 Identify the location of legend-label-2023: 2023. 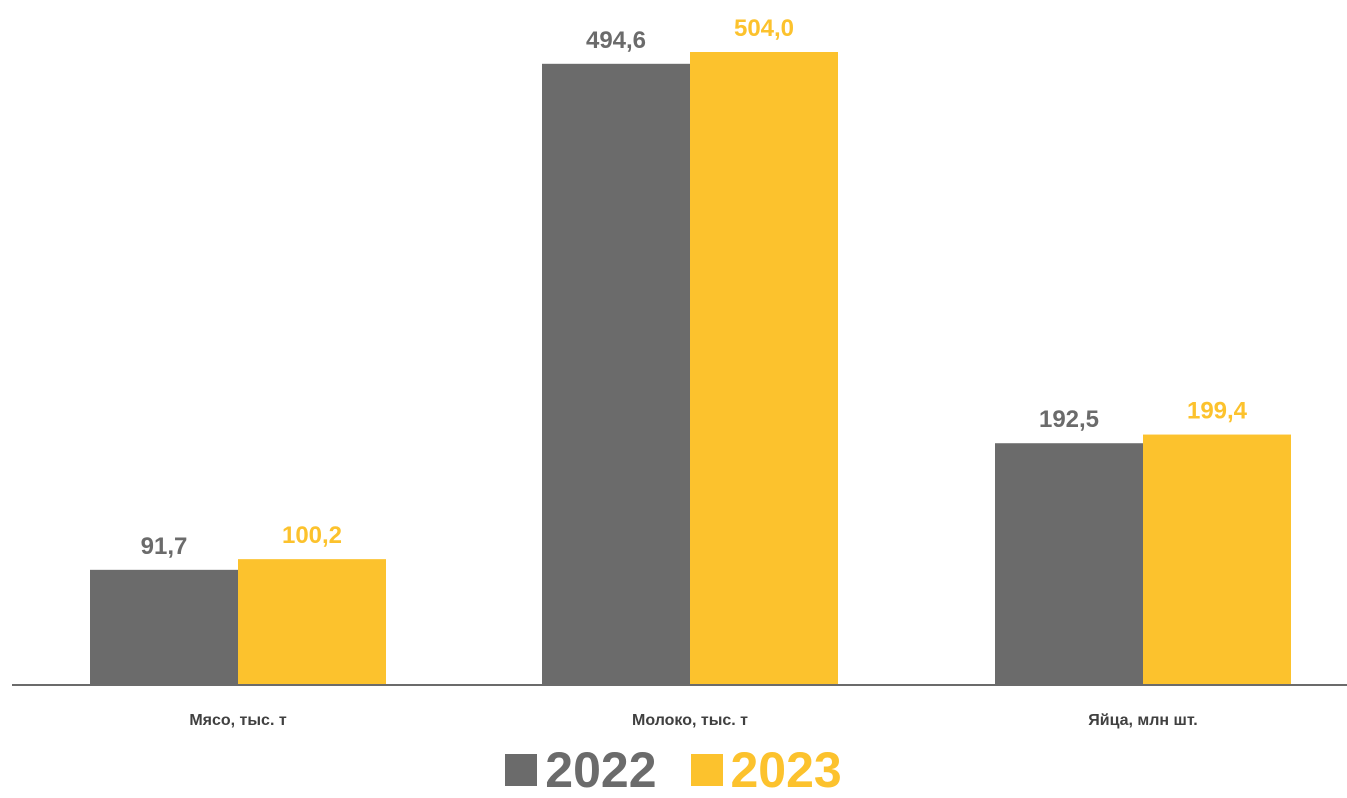
(786, 770).